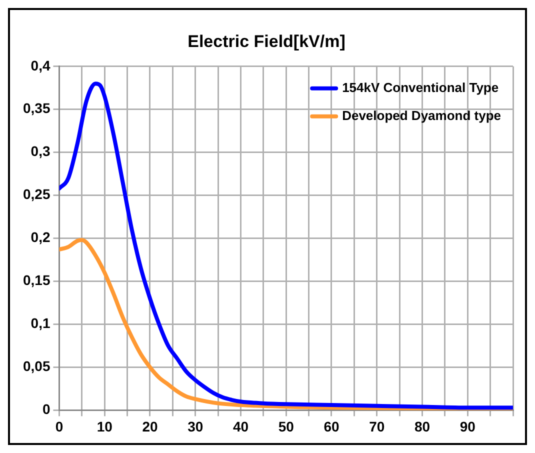 The height and width of the screenshot is (453, 535). Describe the element at coordinates (46, 409) in the screenshot. I see `y-tick-label: 0` at that location.